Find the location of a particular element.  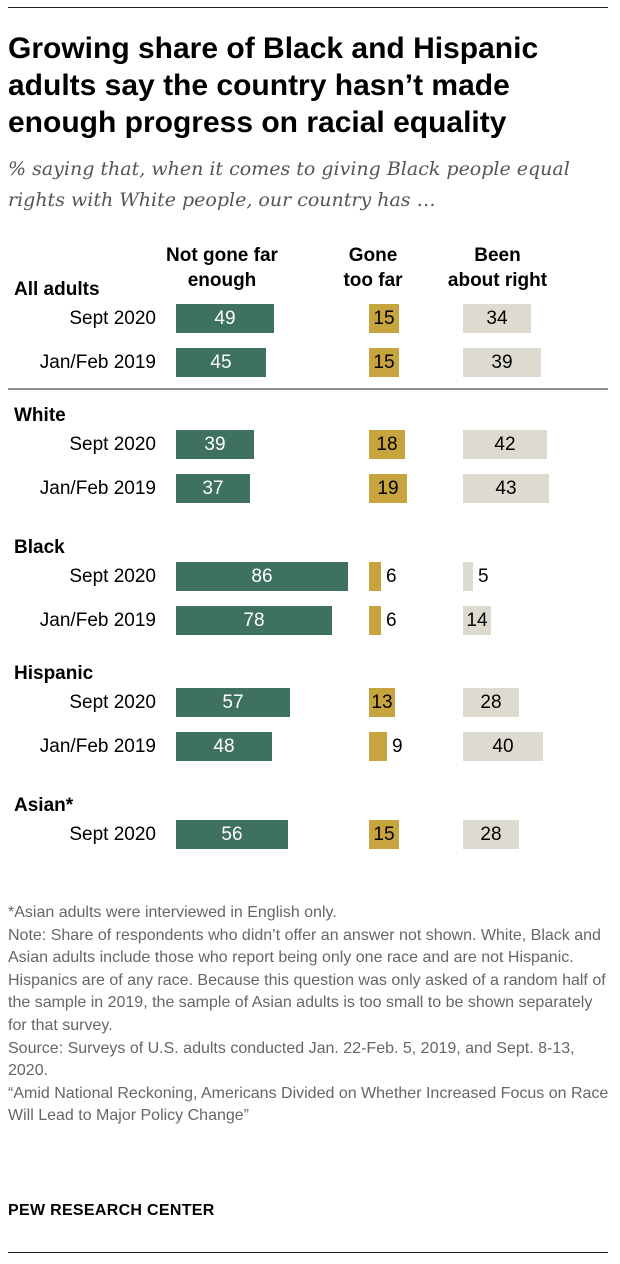

data-label: 9 is located at coordinates (397, 746).